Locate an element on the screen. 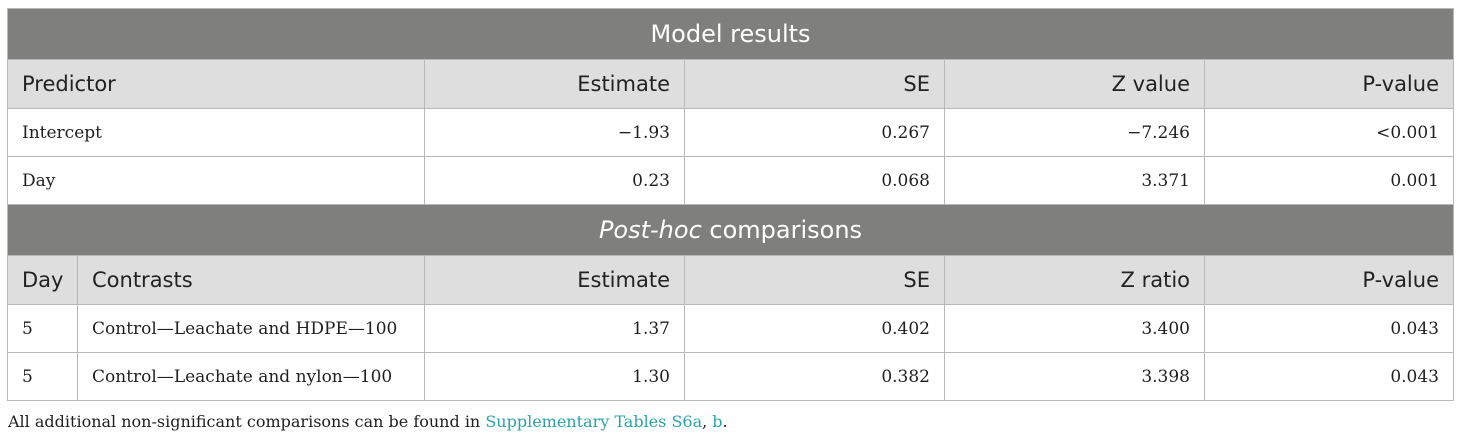 The width and height of the screenshot is (1460, 441). contrast-cell: Control—Leachate and nylon—100 is located at coordinates (251, 376).